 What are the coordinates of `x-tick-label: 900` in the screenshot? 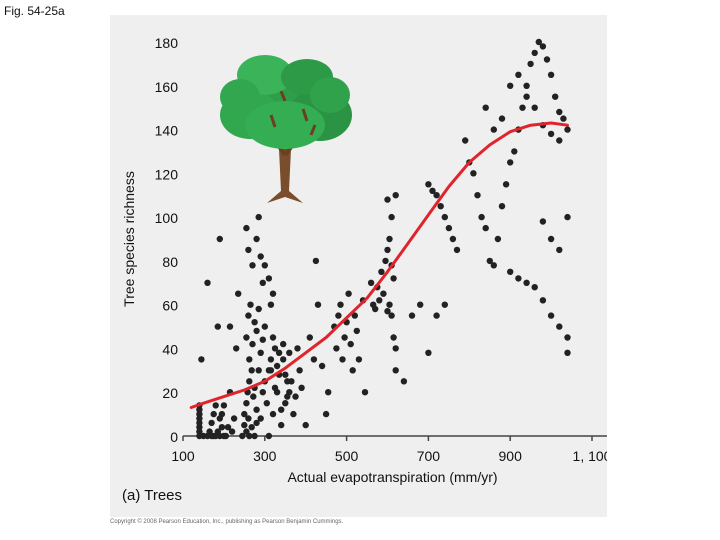 It's located at (511, 456).